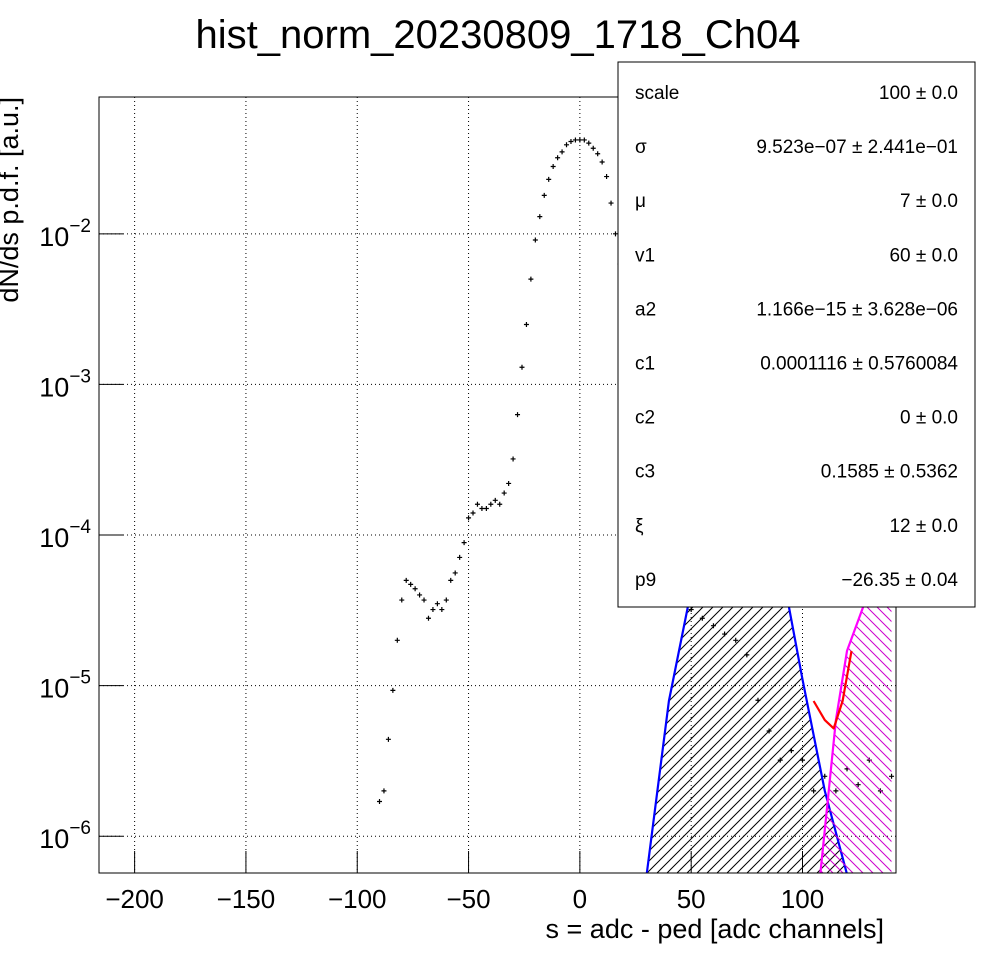  I want to click on stat-value: 1.166e−15 ± 3.628e−06, so click(857, 309).